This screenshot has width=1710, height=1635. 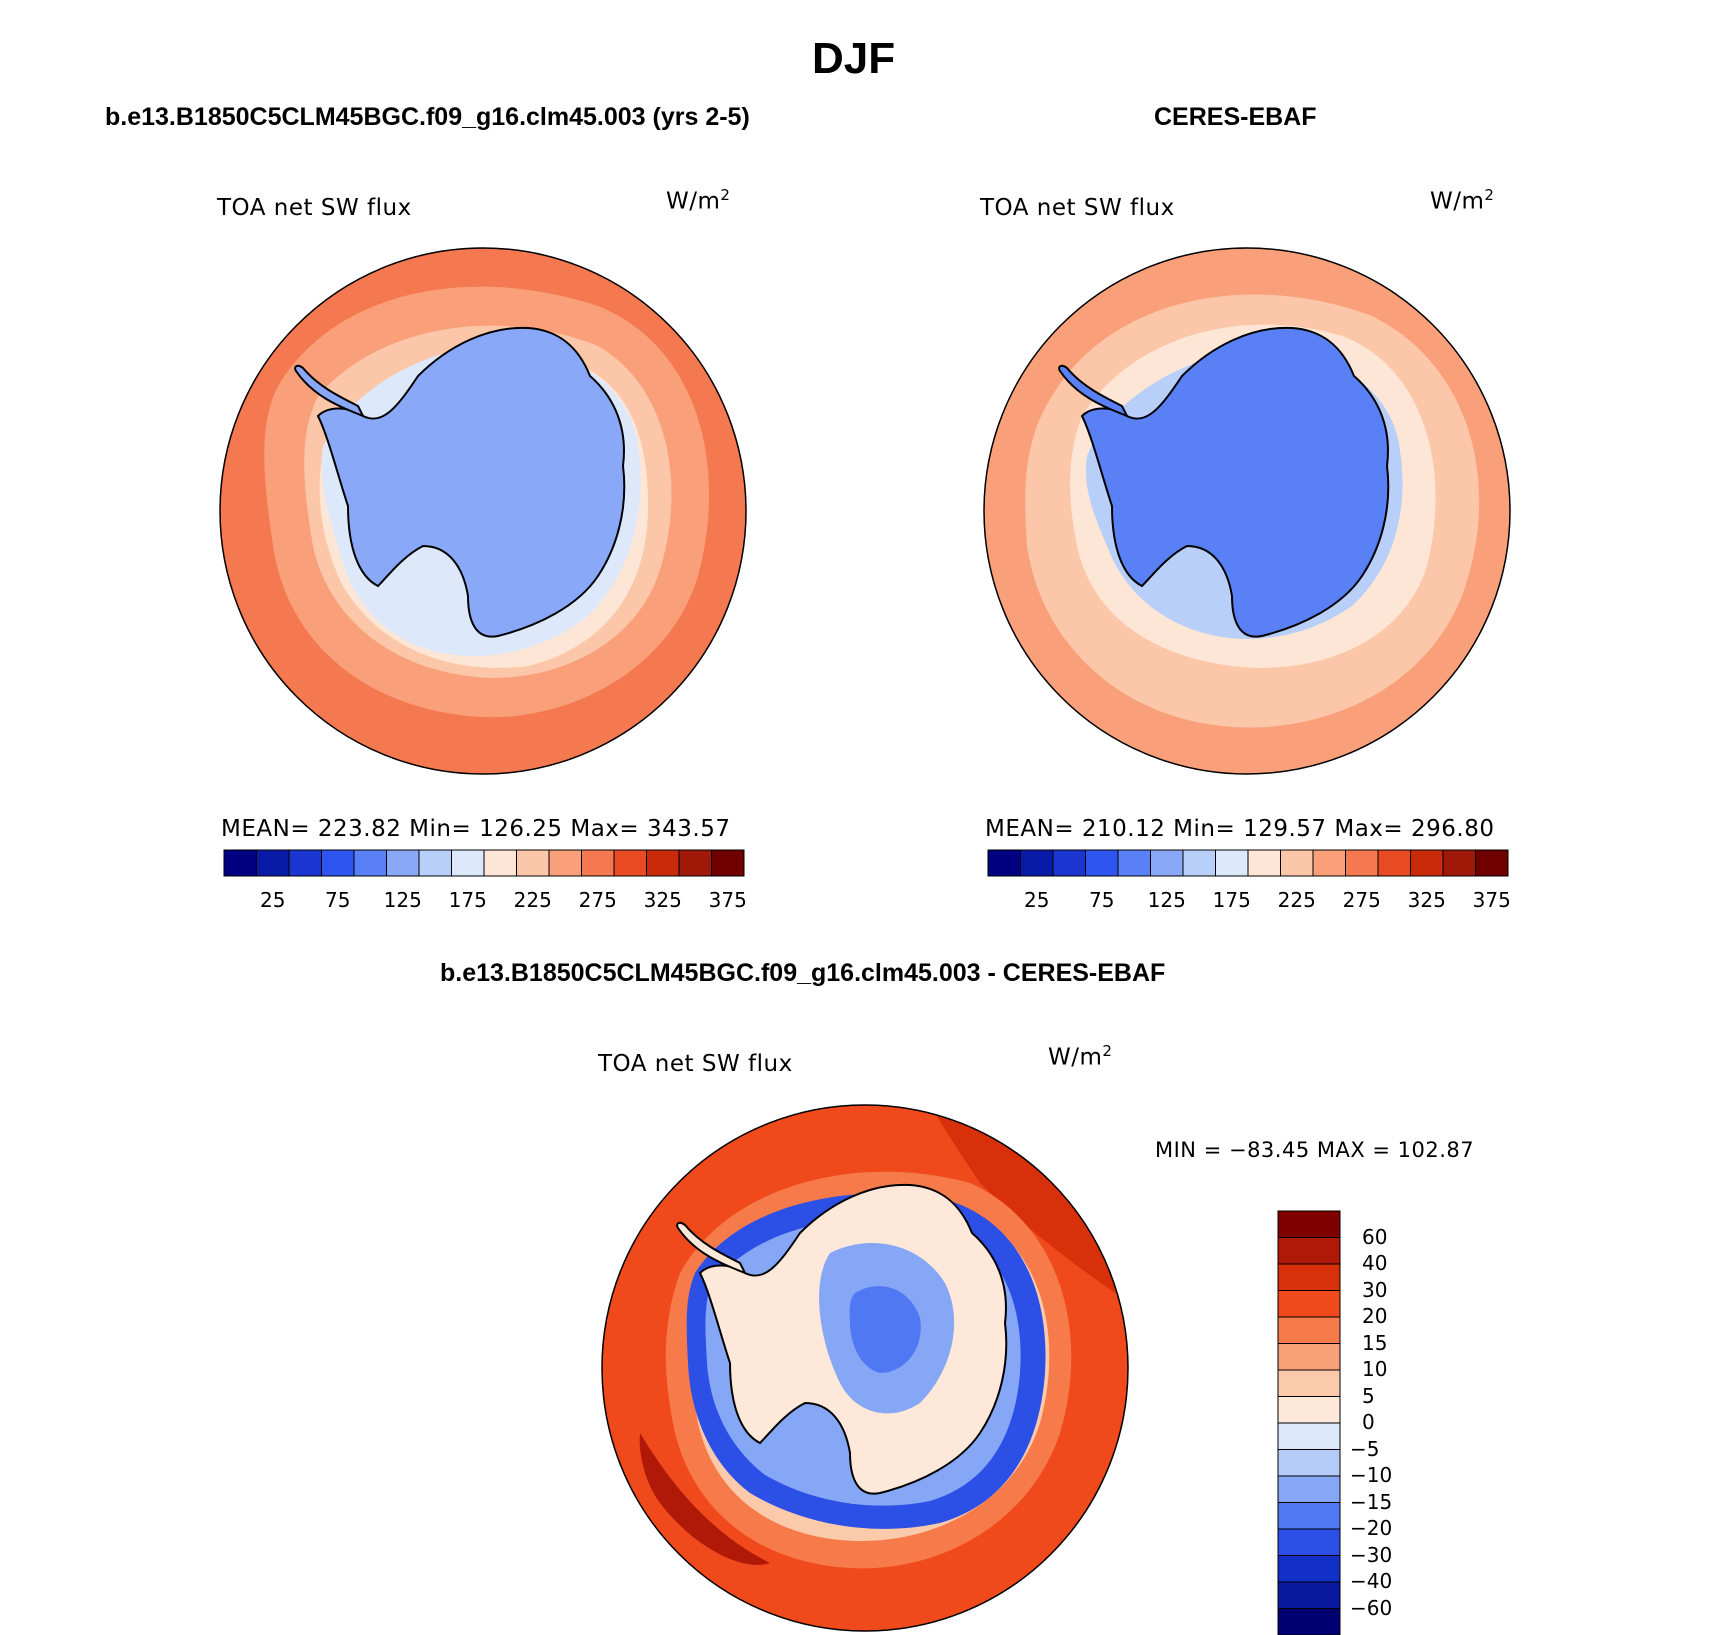 I want to click on diff-colorbar-tick-label: 20, so click(x=1374, y=1316).